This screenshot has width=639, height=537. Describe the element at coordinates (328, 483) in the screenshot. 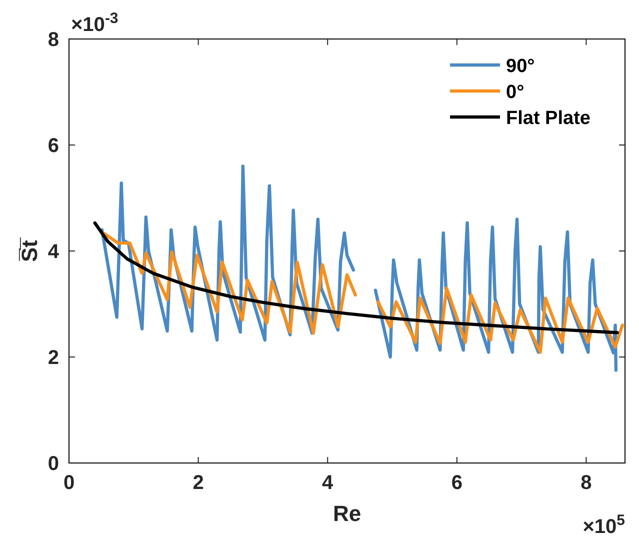

I see `x-tick-label: 4` at that location.